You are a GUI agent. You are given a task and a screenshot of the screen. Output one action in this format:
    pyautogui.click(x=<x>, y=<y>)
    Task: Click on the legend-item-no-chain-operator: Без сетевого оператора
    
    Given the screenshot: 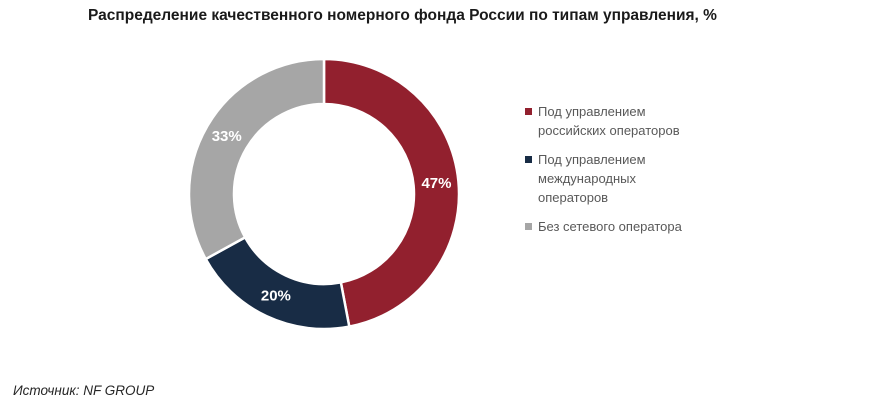 What is the action you would take?
    pyautogui.click(x=645, y=226)
    